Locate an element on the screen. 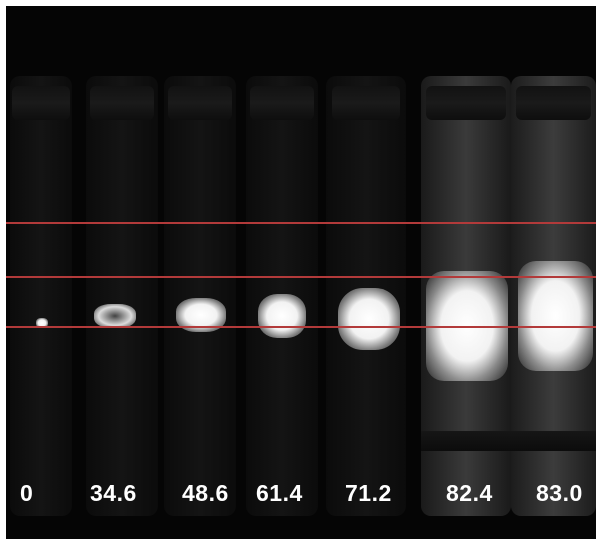  label-vial-6: 82.4 is located at coordinates (469, 493).